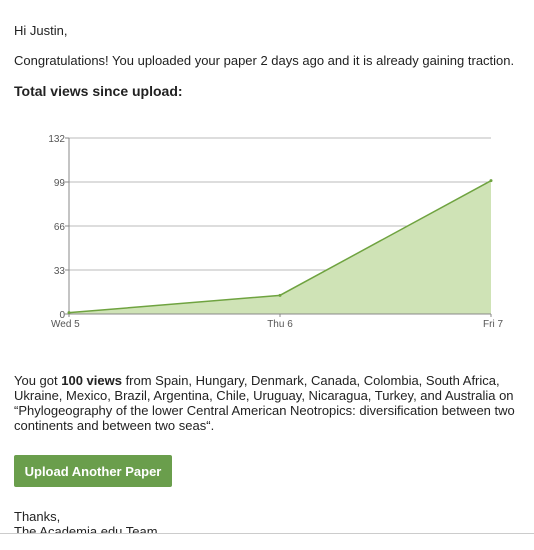 Image resolution: width=534 pixels, height=550 pixels. Describe the element at coordinates (38, 380) in the screenshot. I see `summary-prefix: You got` at that location.